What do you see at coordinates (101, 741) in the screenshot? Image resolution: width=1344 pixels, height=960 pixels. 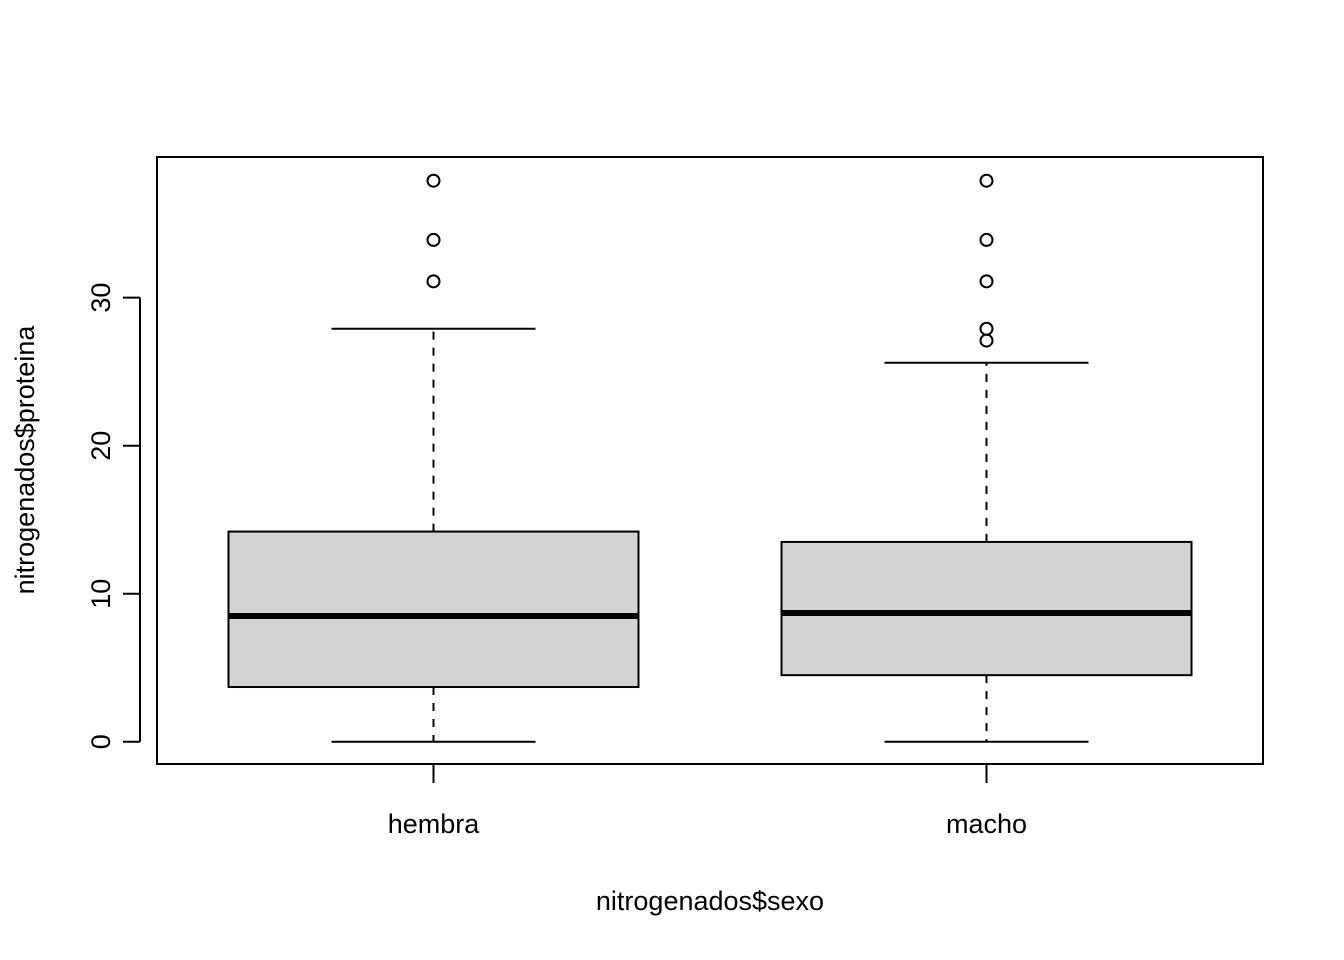 I see `y-tick-label: 0` at bounding box center [101, 741].